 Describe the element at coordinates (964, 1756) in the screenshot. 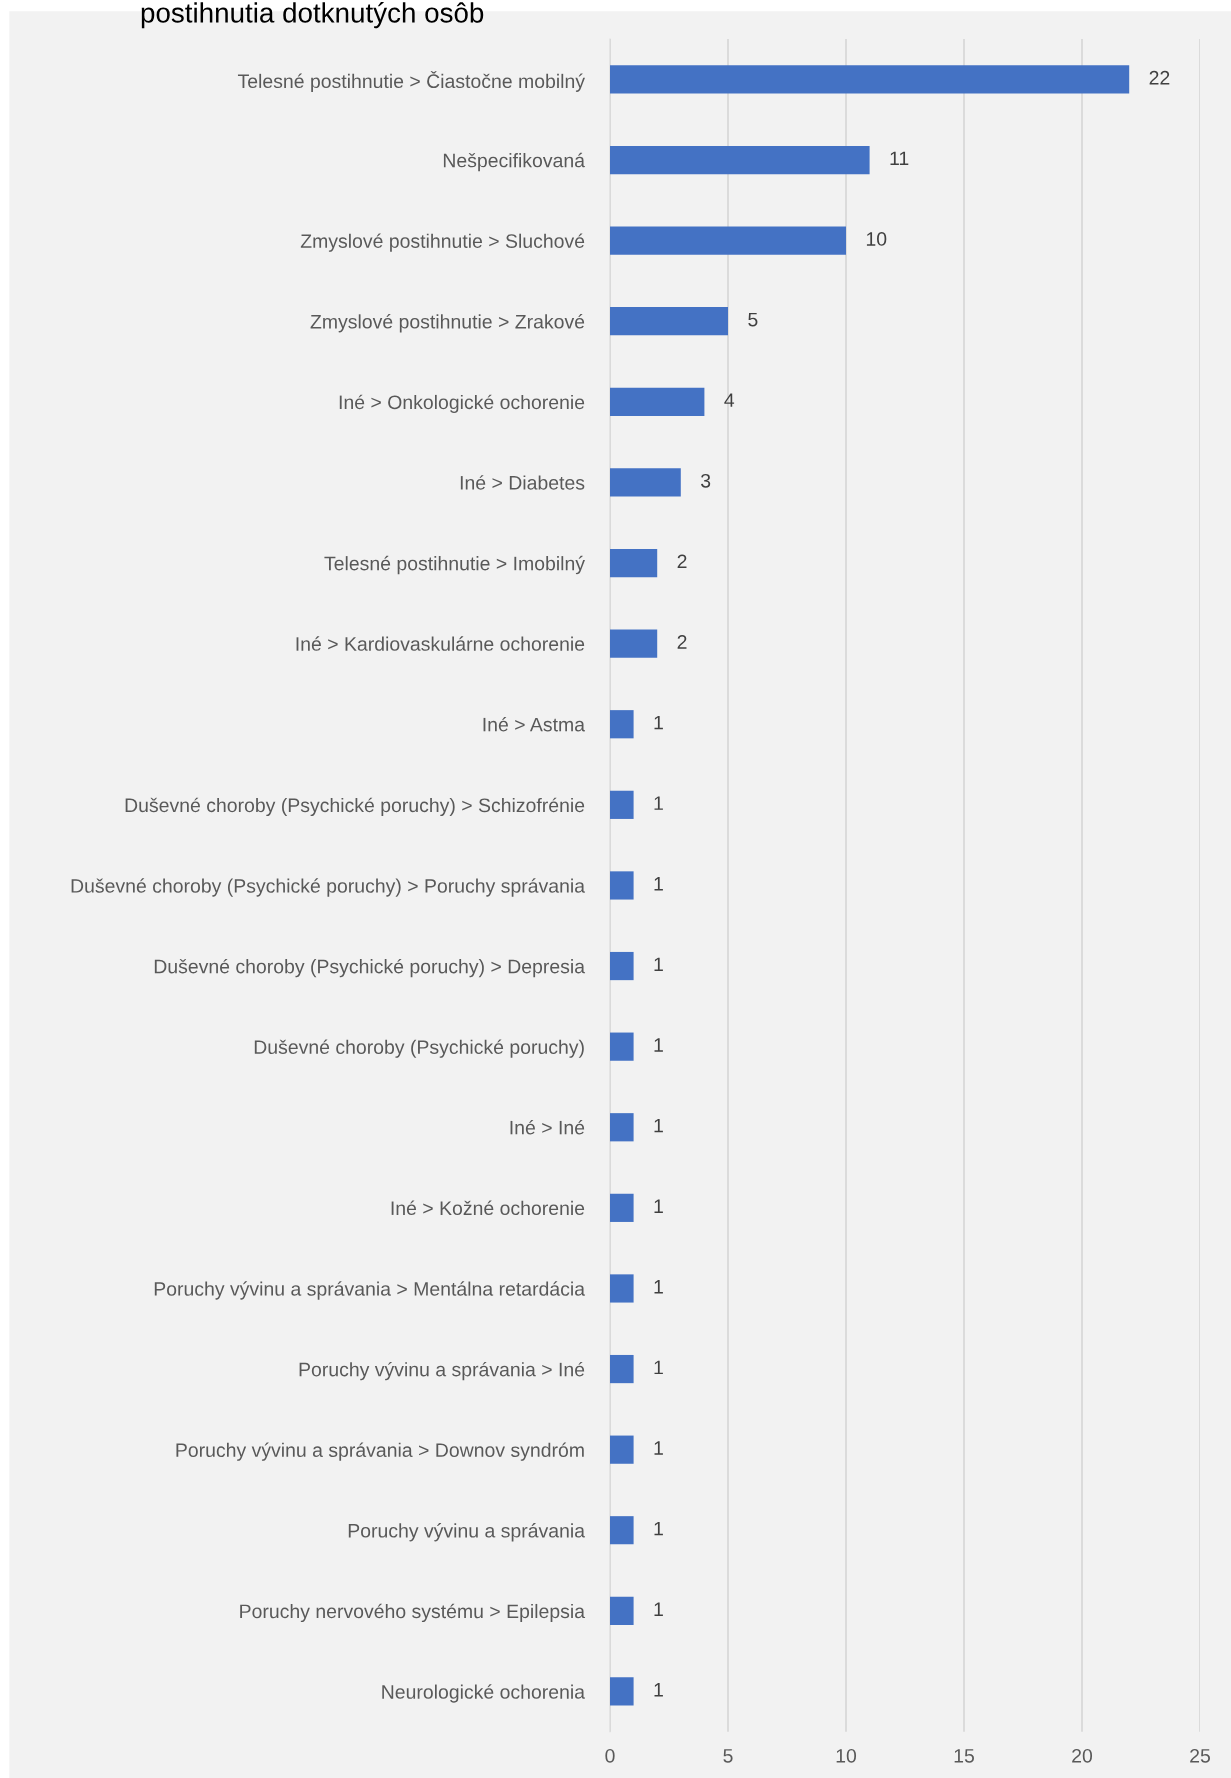

I see `x-tick-label: 15` at that location.